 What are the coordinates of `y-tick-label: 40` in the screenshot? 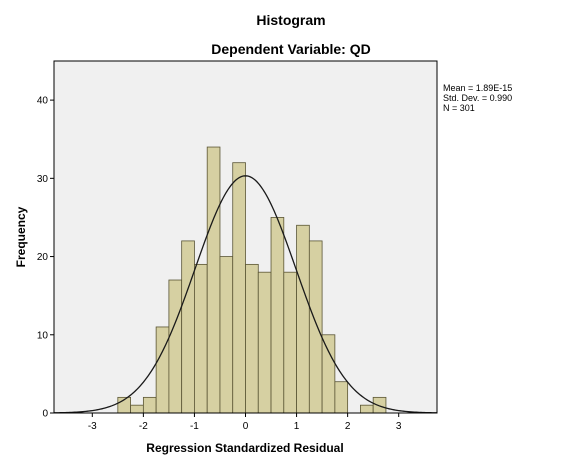 It's located at (43, 101).